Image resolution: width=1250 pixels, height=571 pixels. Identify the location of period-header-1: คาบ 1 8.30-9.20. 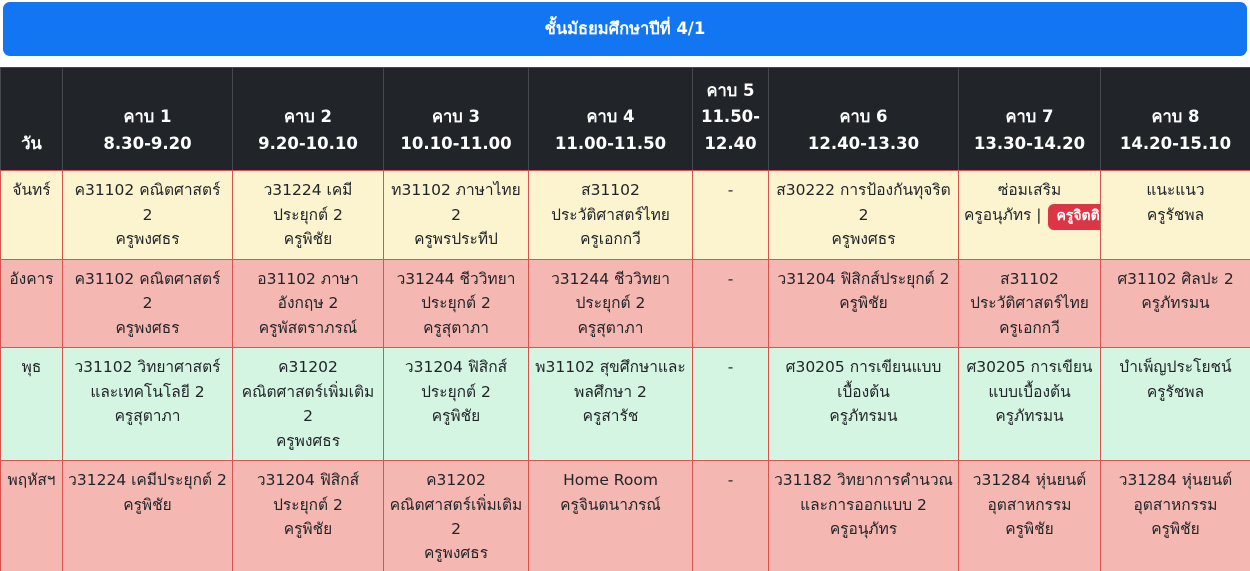
(147, 119).